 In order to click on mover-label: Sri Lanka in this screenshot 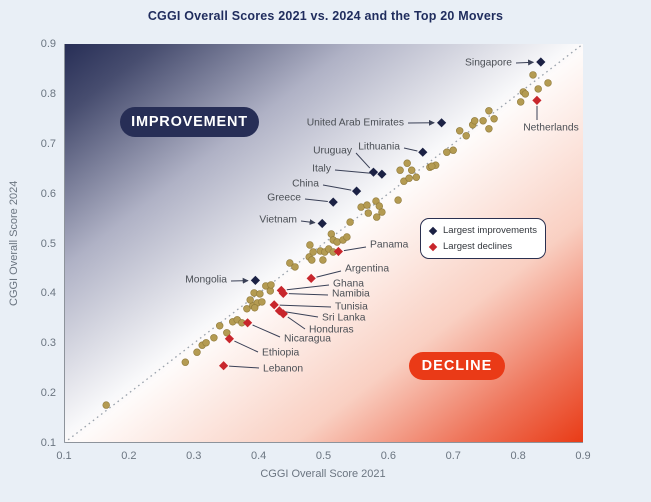, I will do `click(344, 318)`.